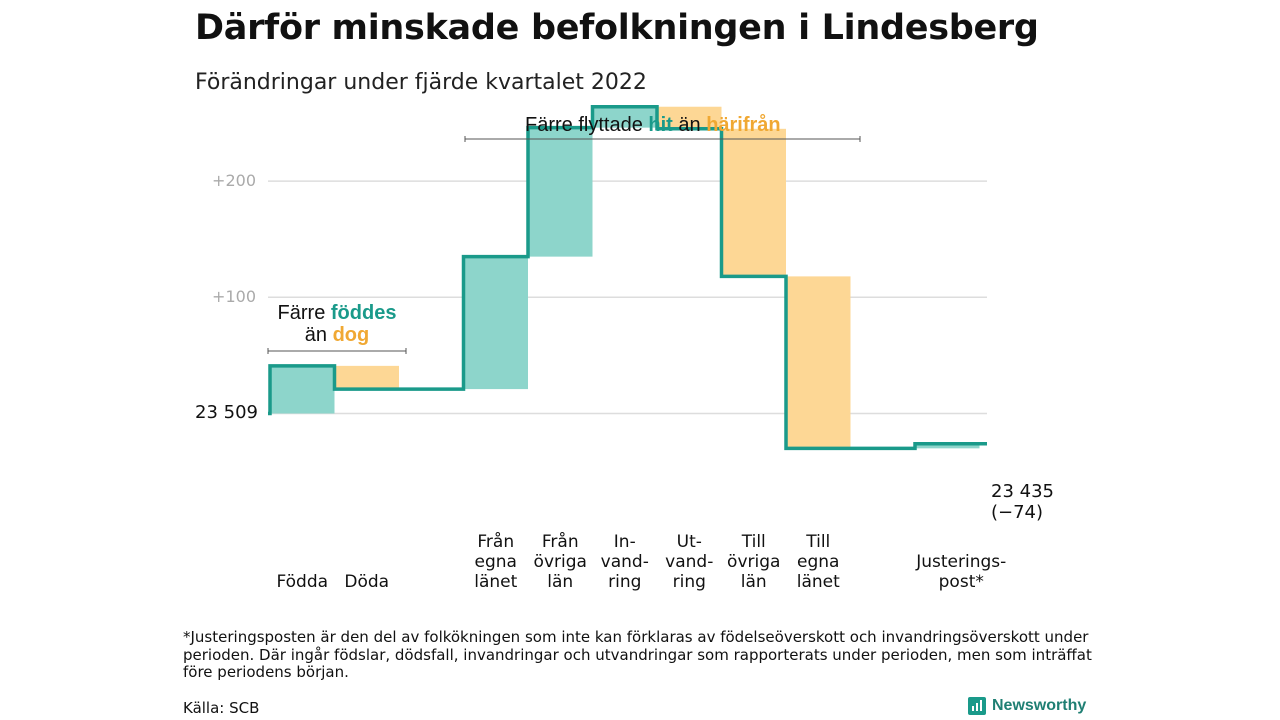  What do you see at coordinates (587, 125) in the screenshot?
I see `migration-annotation-pre: Färre flyttade` at bounding box center [587, 125].